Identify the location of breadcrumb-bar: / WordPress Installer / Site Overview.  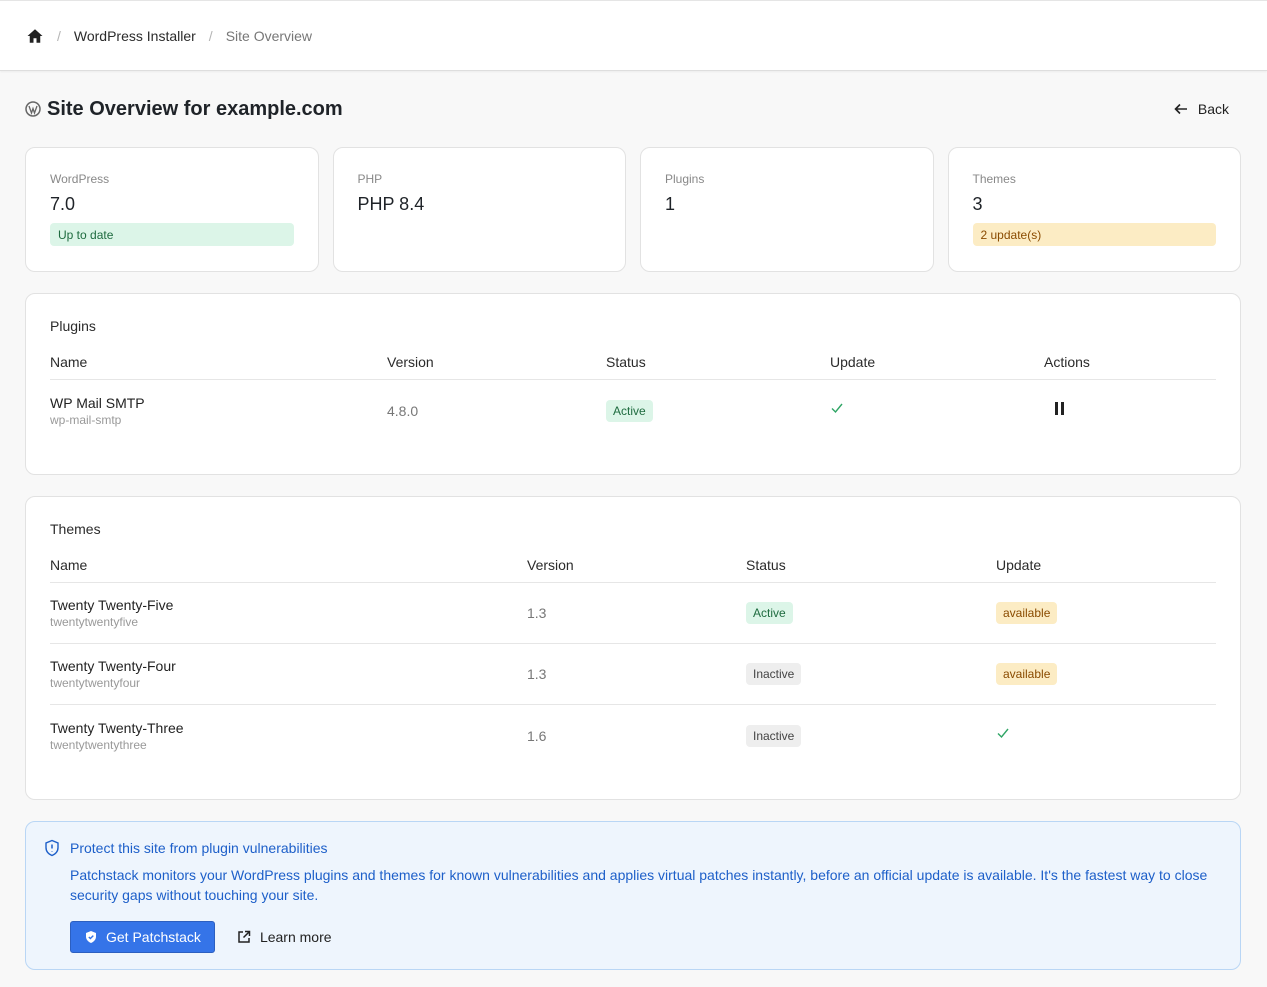
(633, 35).